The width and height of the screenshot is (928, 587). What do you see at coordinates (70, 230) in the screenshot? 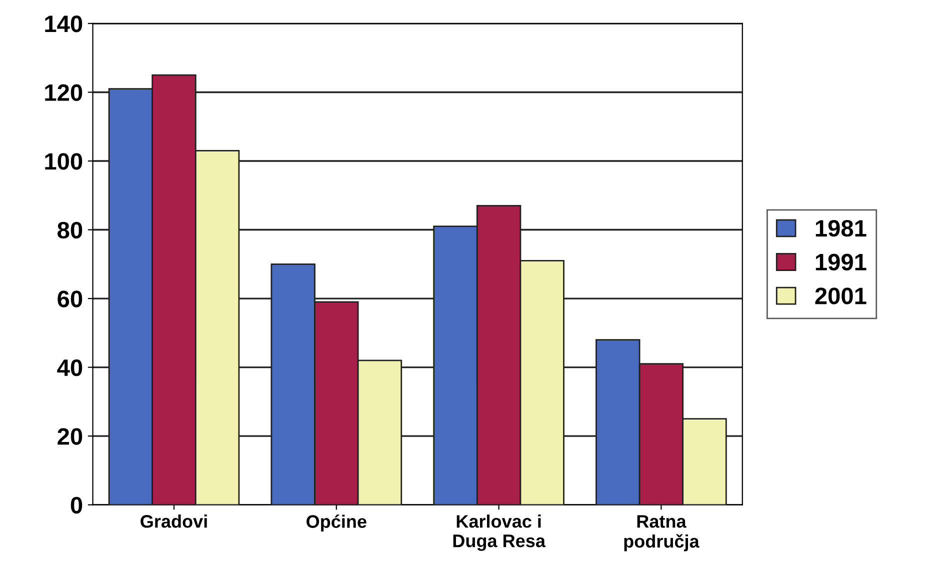
I see `y-tick-label: 80` at bounding box center [70, 230].